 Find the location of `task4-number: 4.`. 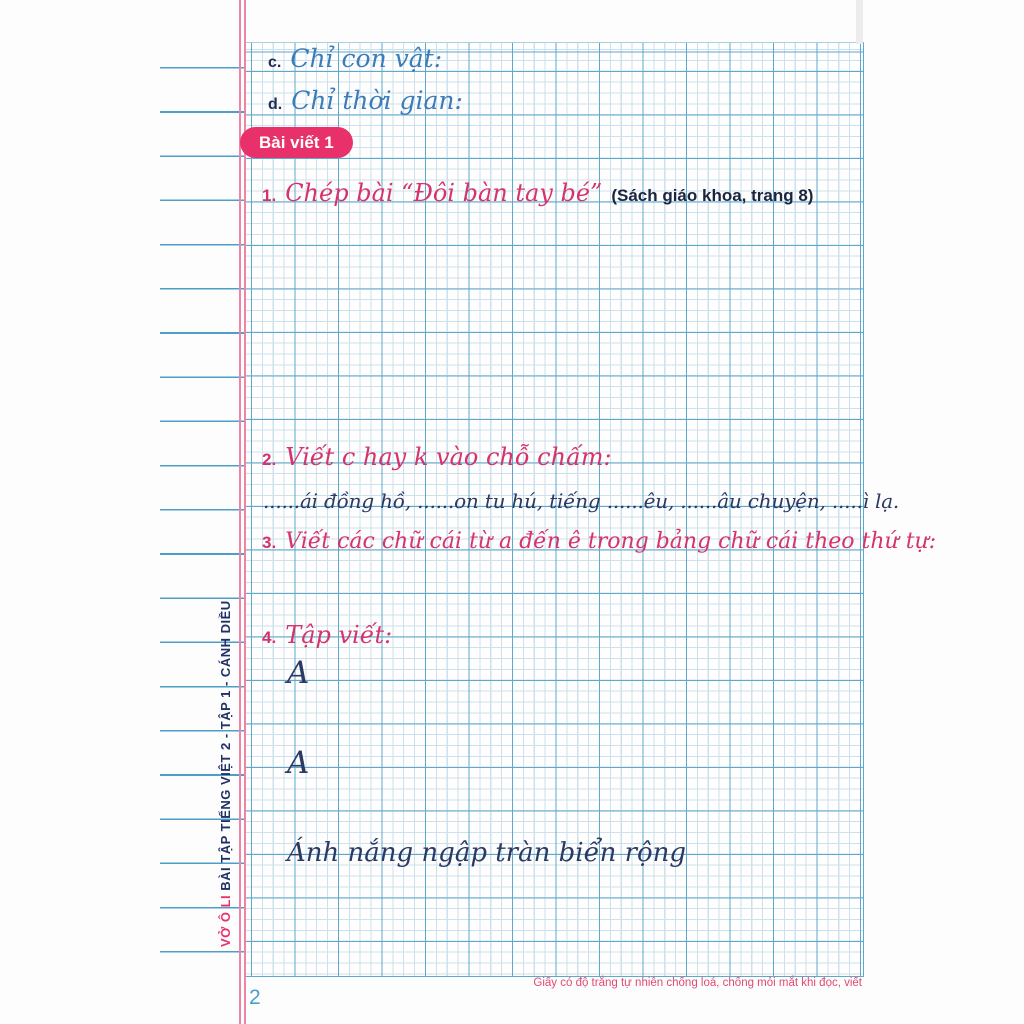

task4-number: 4. is located at coordinates (269, 637).